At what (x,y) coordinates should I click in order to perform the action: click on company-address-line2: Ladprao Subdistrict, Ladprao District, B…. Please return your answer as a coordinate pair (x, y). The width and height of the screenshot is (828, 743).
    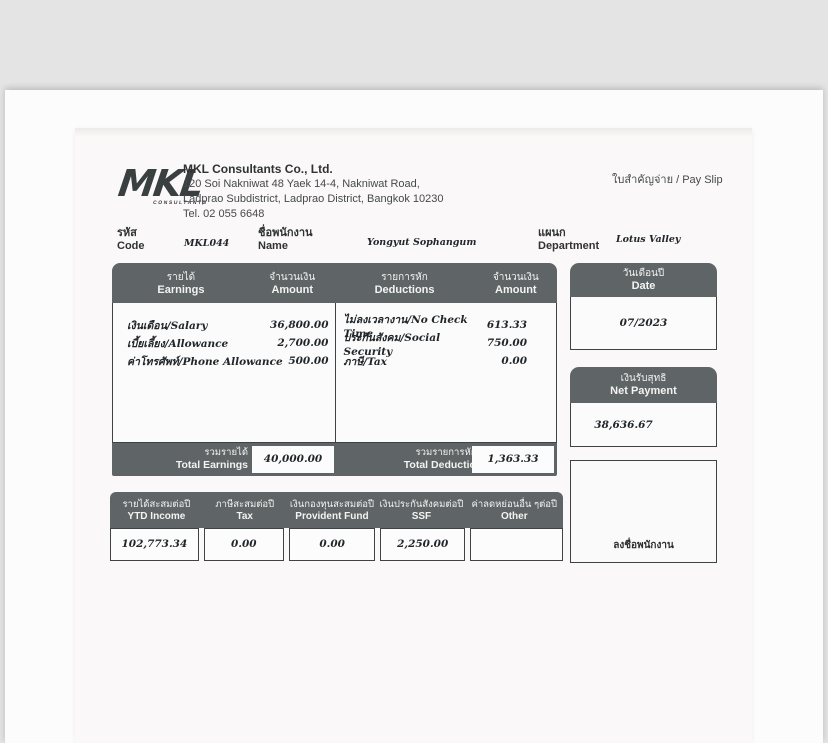
    Looking at the image, I should click on (313, 199).